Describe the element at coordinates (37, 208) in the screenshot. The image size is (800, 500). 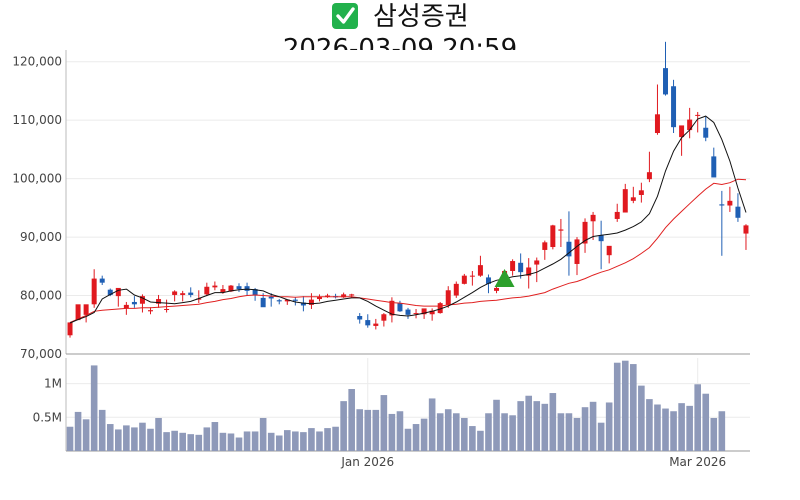
I see `price-y-axis: 70,000 80,000 90,000 100,000 110,000 120,000` at that location.